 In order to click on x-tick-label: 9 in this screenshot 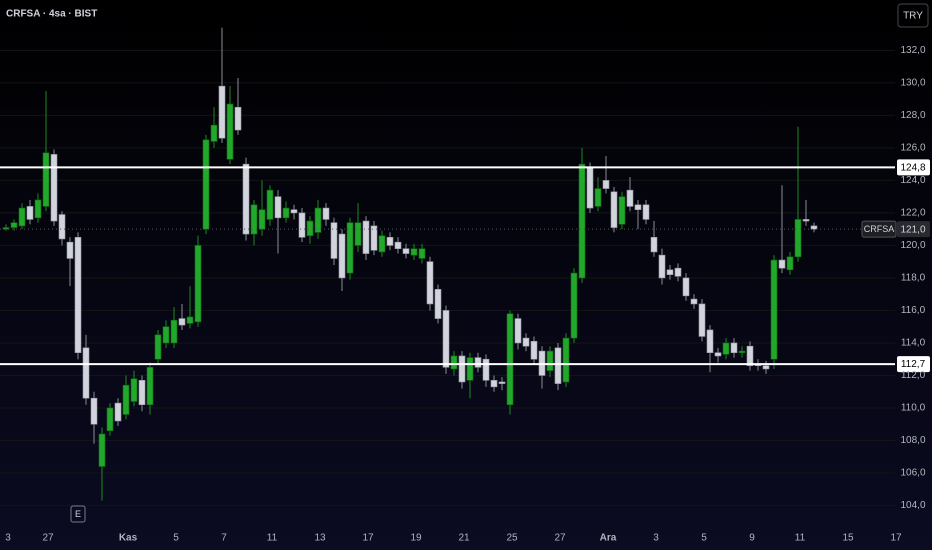, I will do `click(752, 538)`.